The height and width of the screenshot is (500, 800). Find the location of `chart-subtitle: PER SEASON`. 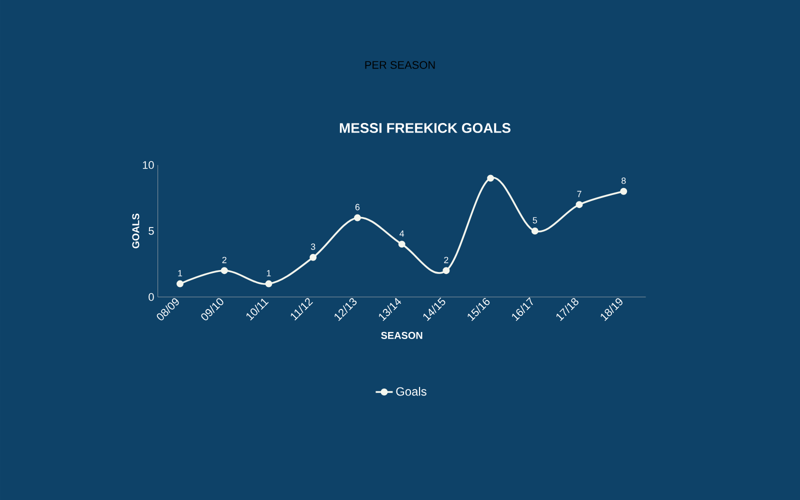

chart-subtitle: PER SEASON is located at coordinates (400, 65).